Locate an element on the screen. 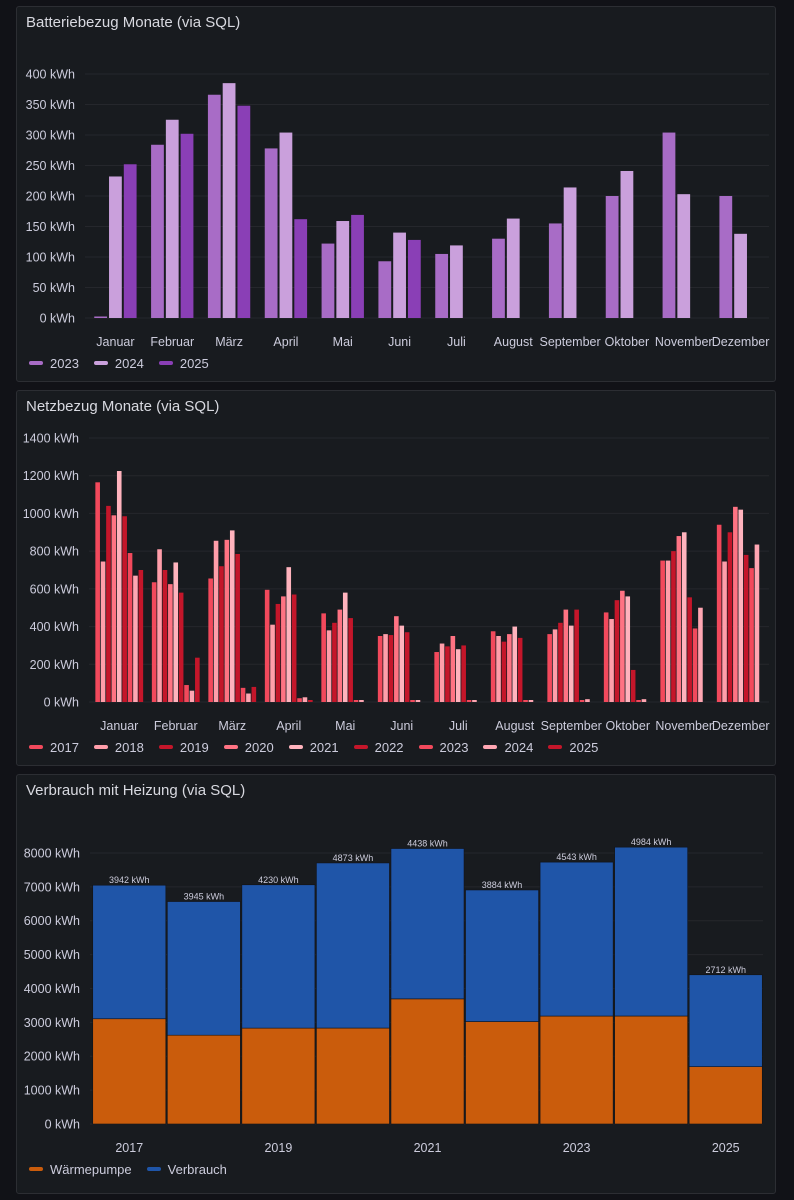 The height and width of the screenshot is (1200, 794). panel-title: Batteriebezug Monate (via SQL) is located at coordinates (133, 22).